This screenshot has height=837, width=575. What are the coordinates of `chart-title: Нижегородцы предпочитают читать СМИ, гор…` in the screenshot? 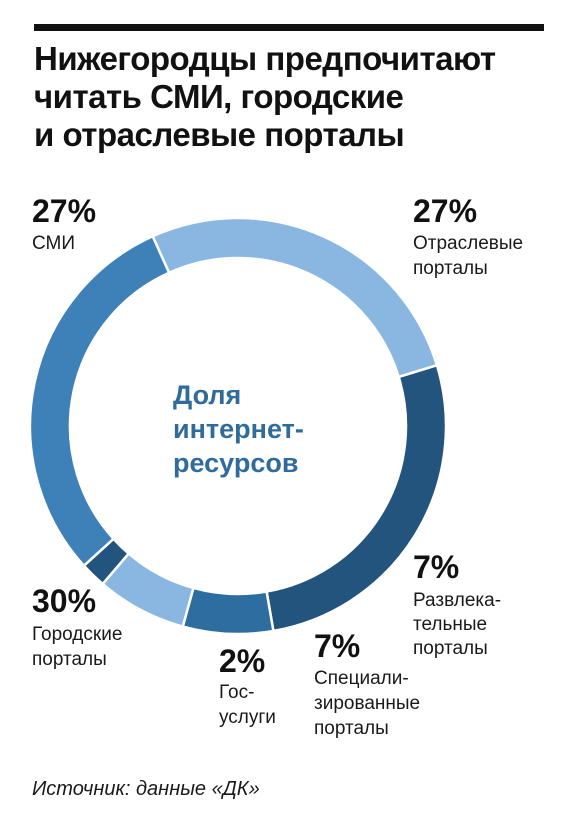 It's located at (294, 97).